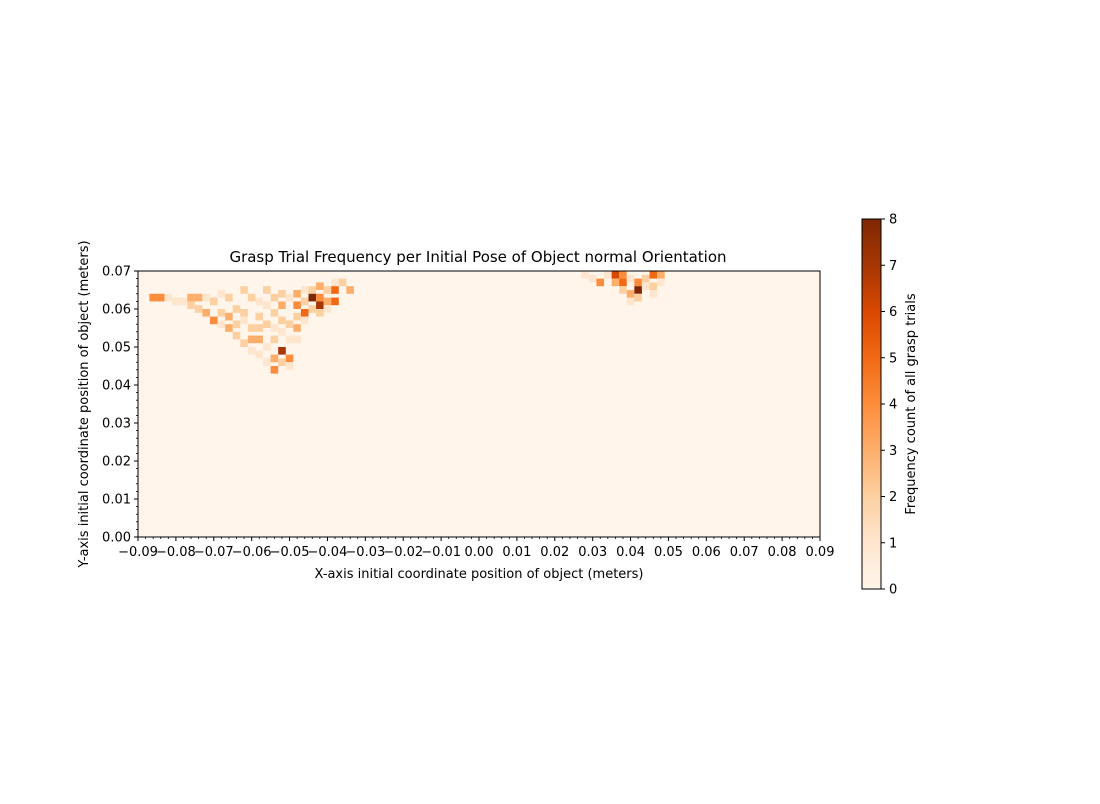 This screenshot has width=1100, height=804. Describe the element at coordinates (893, 220) in the screenshot. I see `colorbar-tick-label: 8` at that location.